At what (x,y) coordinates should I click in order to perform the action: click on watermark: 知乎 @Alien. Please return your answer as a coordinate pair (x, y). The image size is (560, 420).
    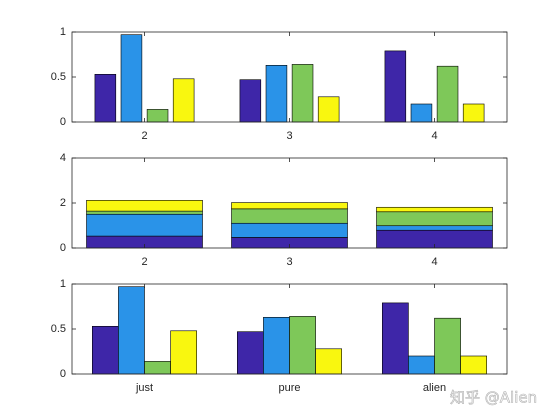
    Looking at the image, I should click on (493, 398).